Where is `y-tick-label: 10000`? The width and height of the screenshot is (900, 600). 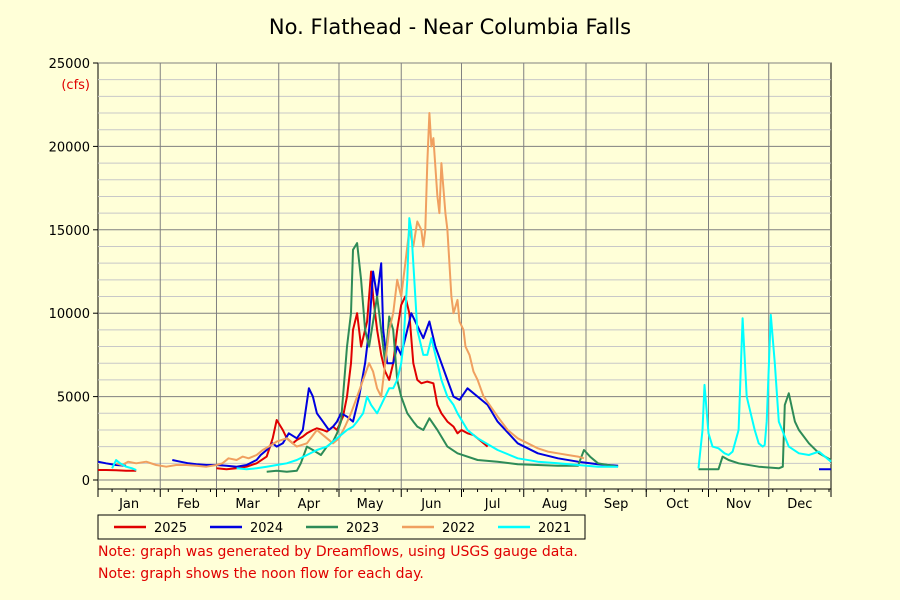 y-tick-label: 10000 is located at coordinates (69, 314).